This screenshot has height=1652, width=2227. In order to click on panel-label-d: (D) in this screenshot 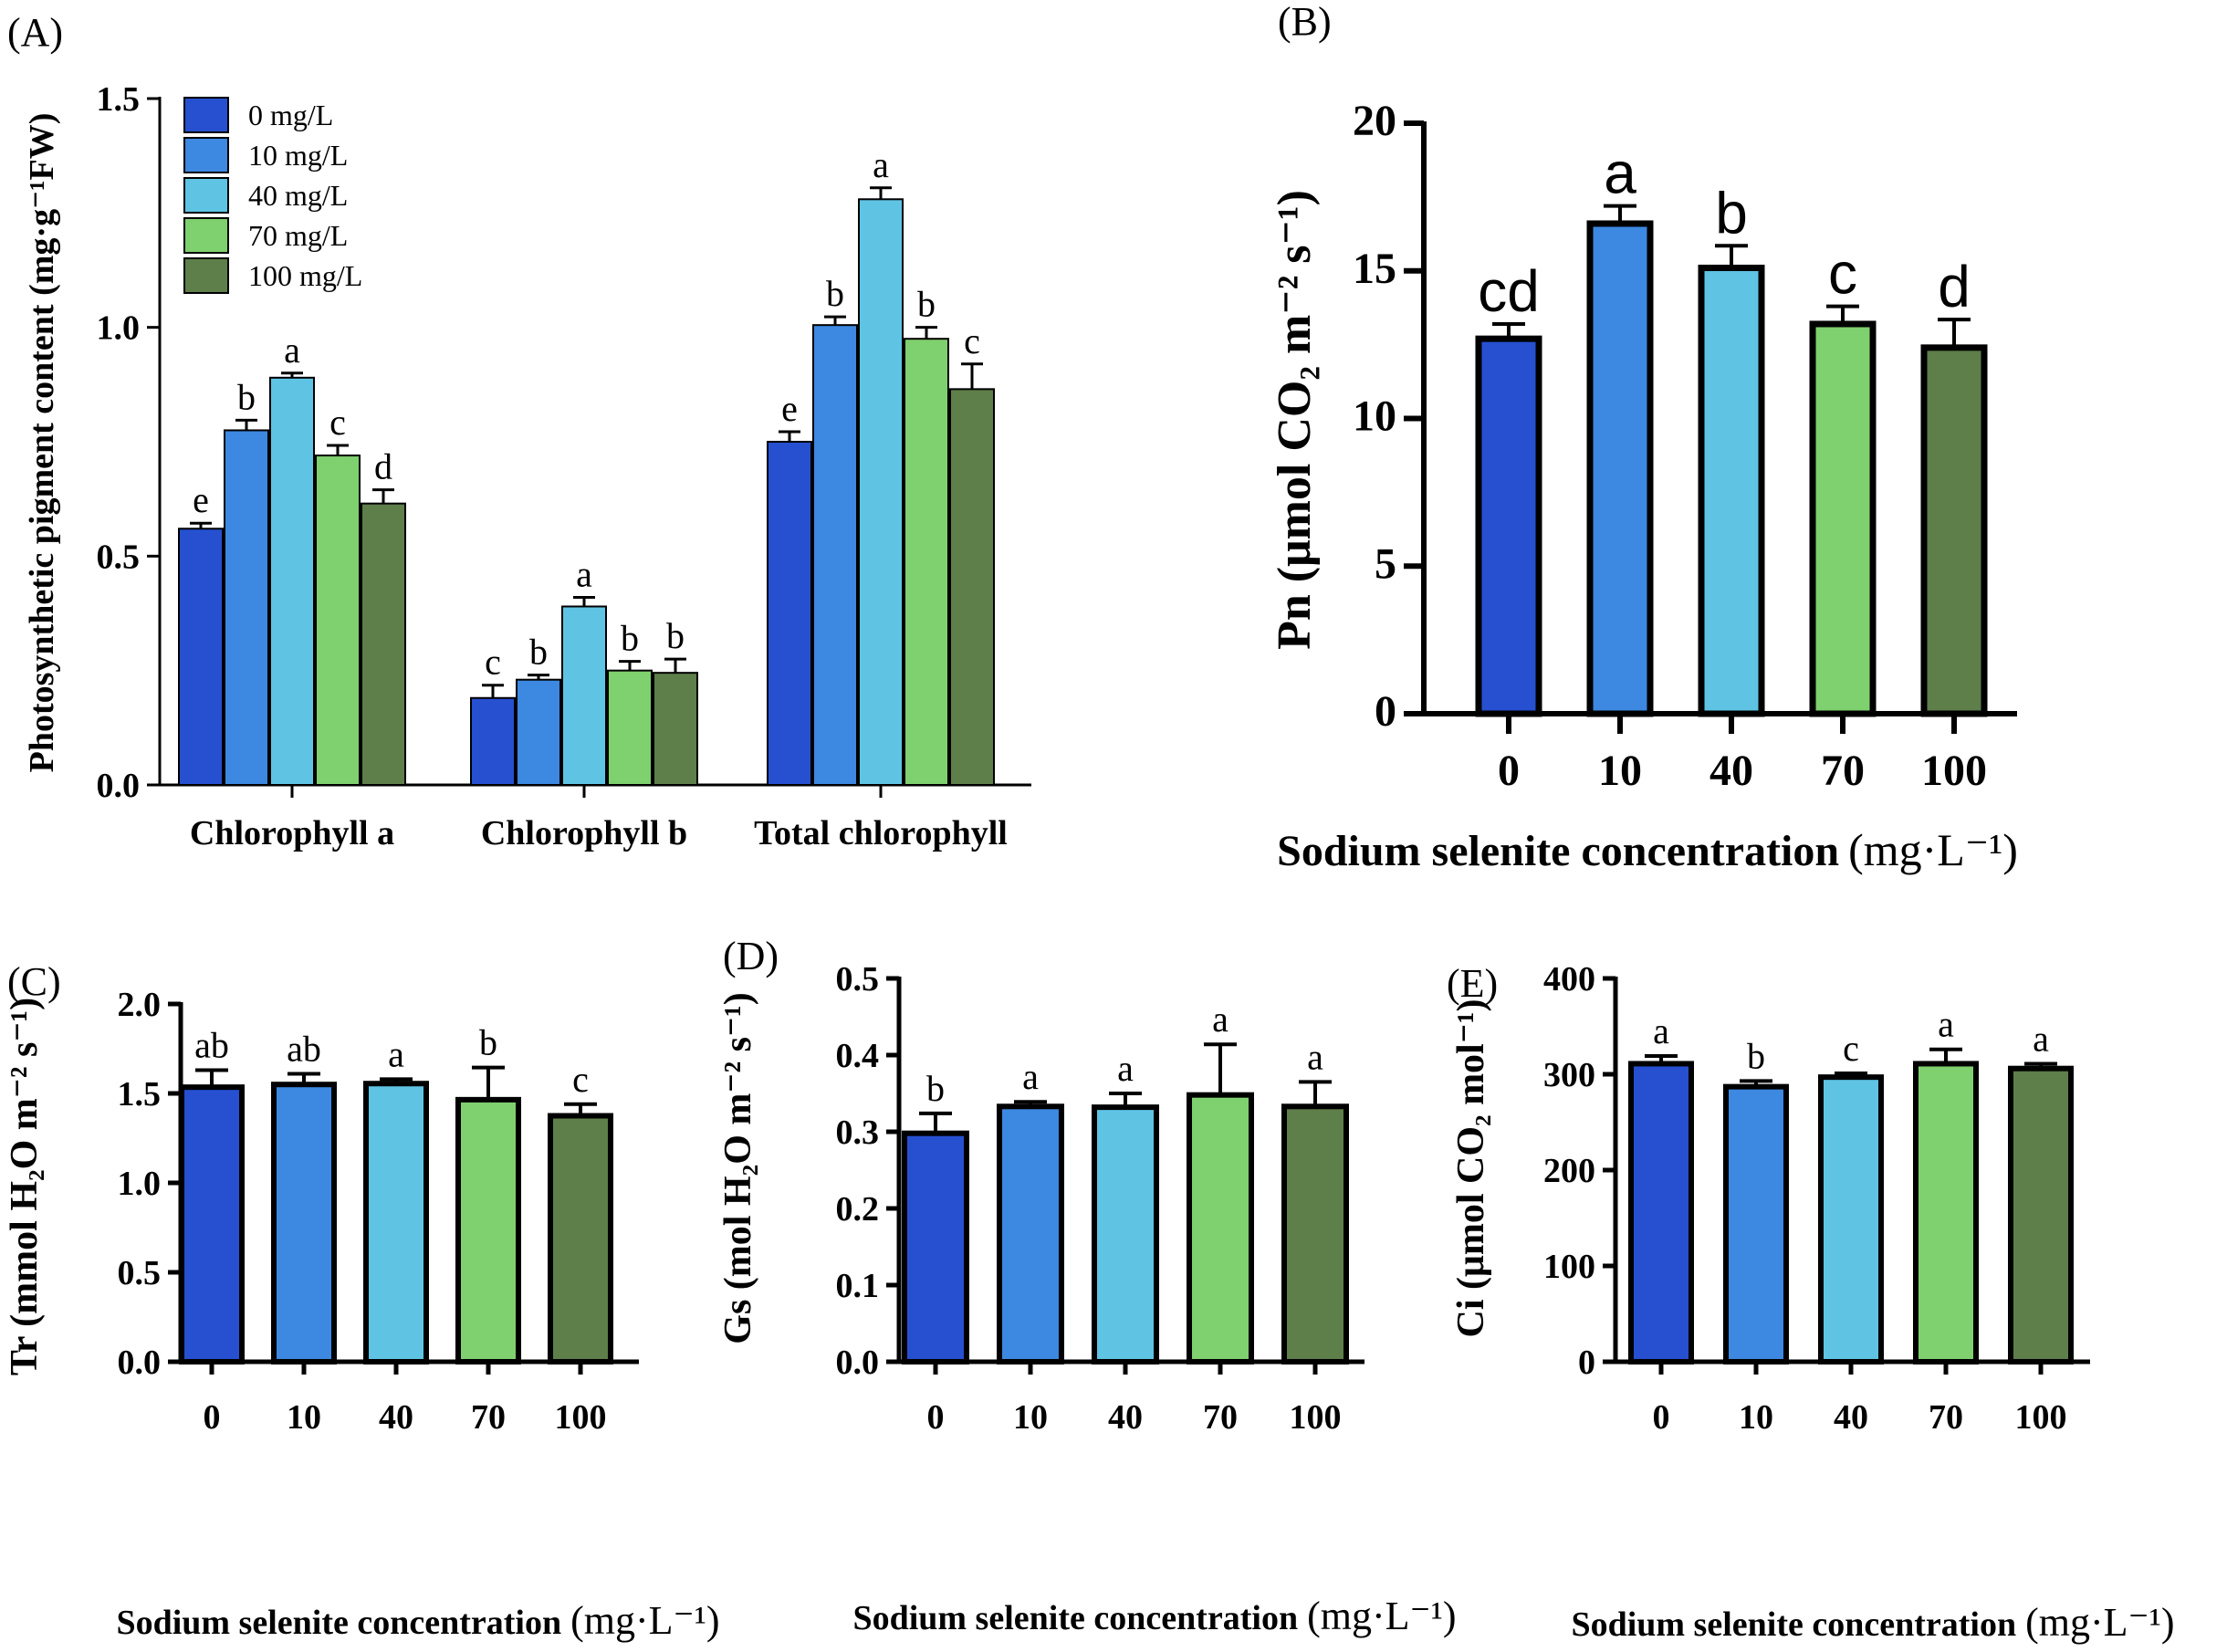, I will do `click(751, 956)`.